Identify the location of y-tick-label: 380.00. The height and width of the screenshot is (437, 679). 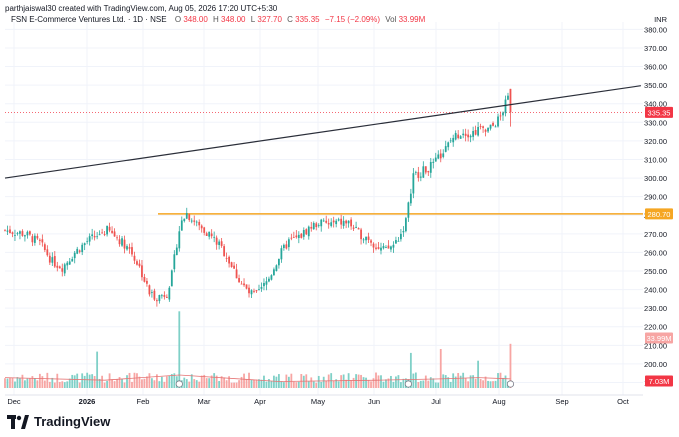
(655, 29).